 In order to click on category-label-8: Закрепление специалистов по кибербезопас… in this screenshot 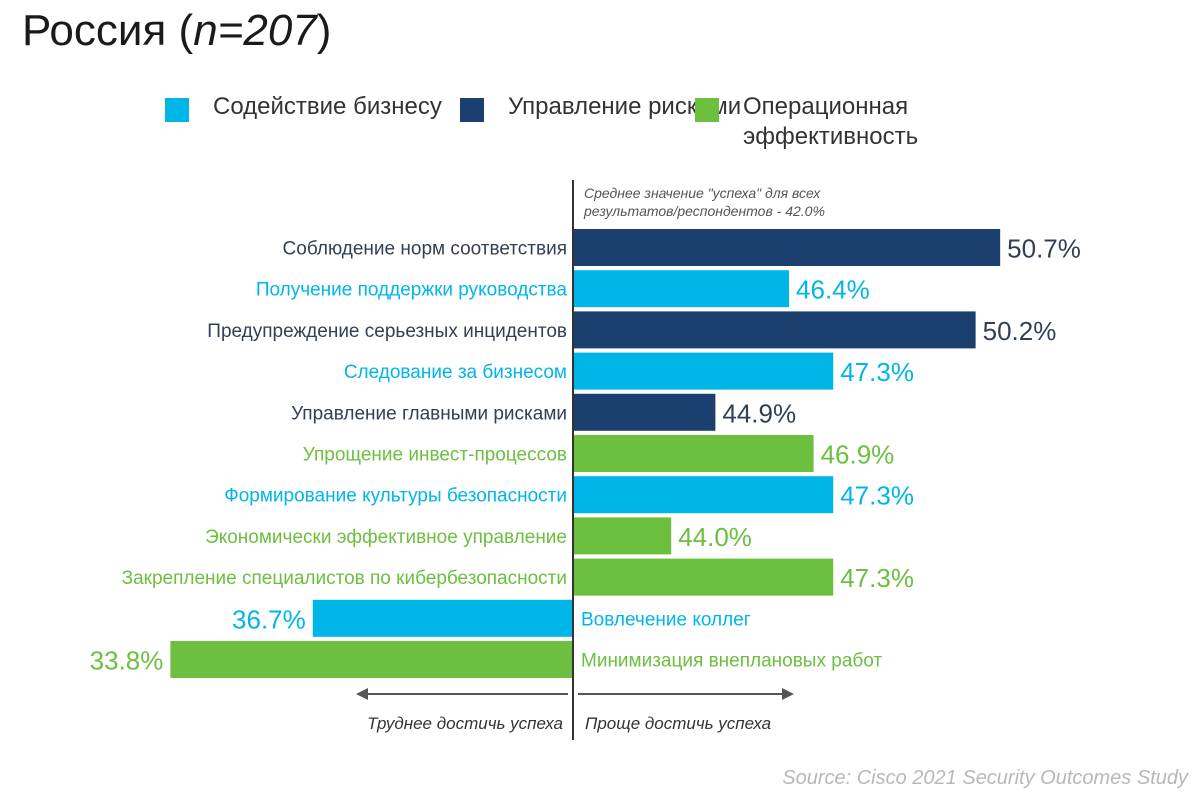, I will do `click(344, 578)`.